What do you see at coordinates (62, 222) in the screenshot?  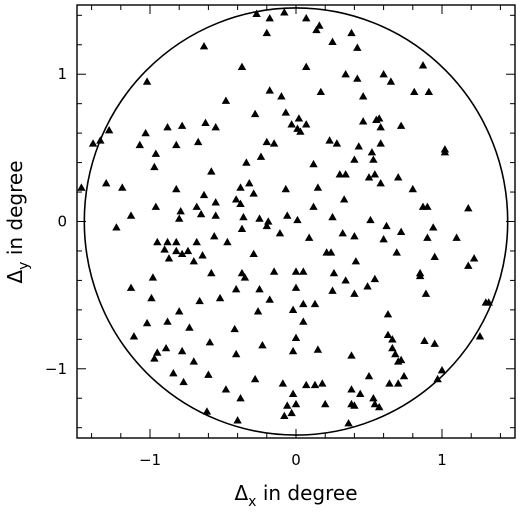 I see `y-tick-label: 0` at bounding box center [62, 222].